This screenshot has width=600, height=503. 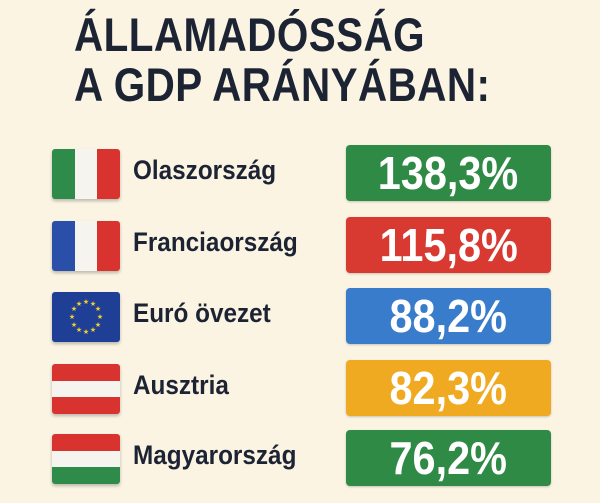 I want to click on value-label: 82,3%, so click(x=448, y=388).